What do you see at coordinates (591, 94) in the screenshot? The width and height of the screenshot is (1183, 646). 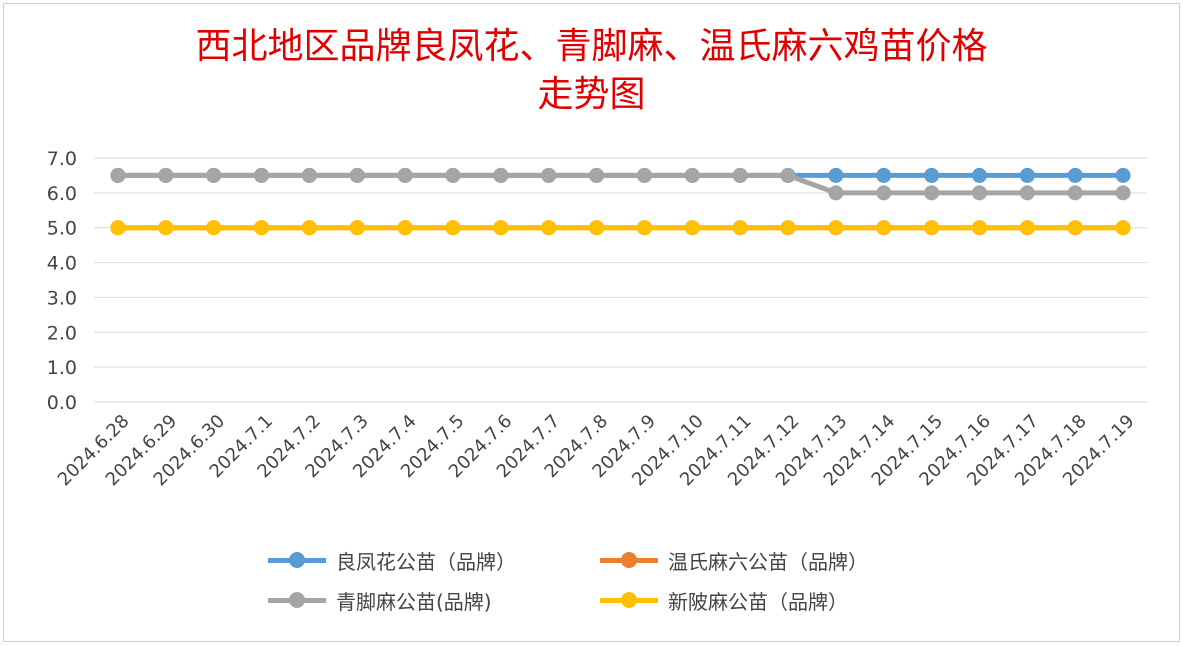 I see `chart-title-line2: 走势图` at bounding box center [591, 94].